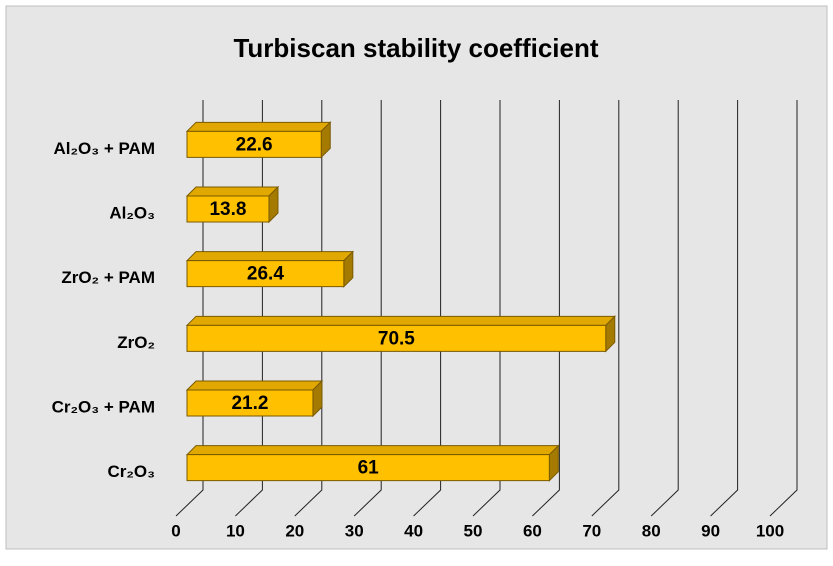  Describe the element at coordinates (369, 468) in the screenshot. I see `value-label: 61` at that location.